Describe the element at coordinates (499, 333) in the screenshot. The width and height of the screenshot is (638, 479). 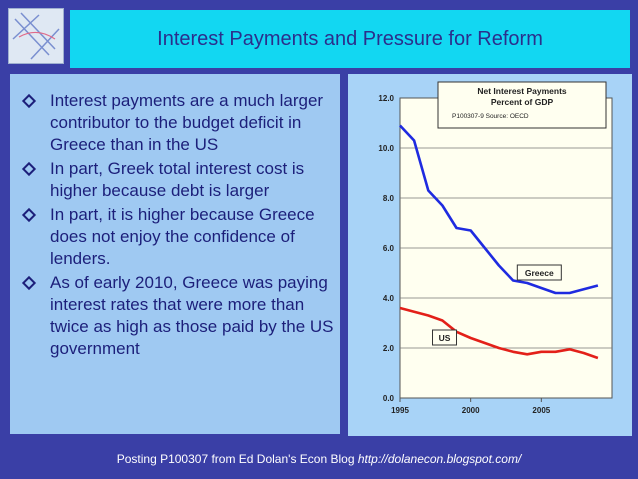
I see `series-line-us` at that location.